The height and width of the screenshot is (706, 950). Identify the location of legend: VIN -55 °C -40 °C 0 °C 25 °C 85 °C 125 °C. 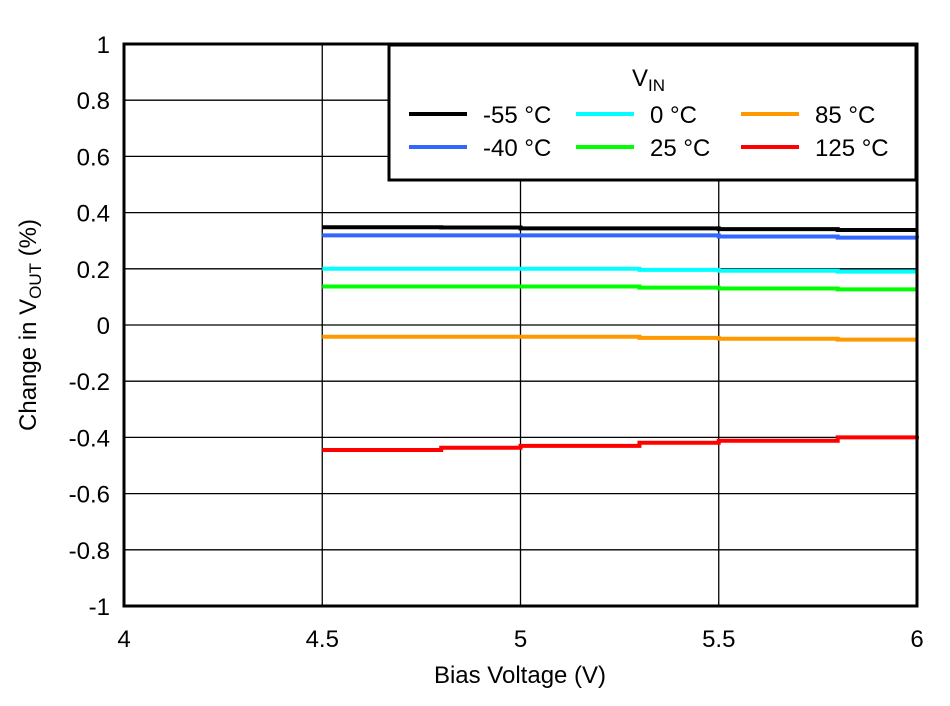
(652, 112).